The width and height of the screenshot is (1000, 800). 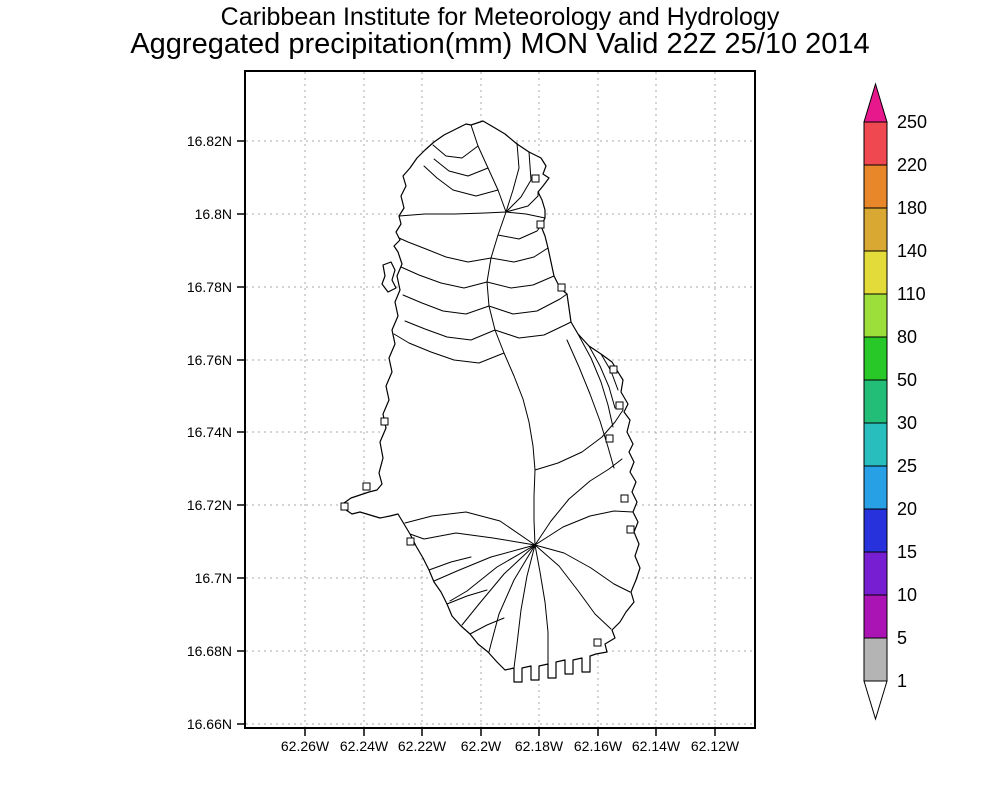 I want to click on y-tick-label: 16.78N, so click(x=209, y=287).